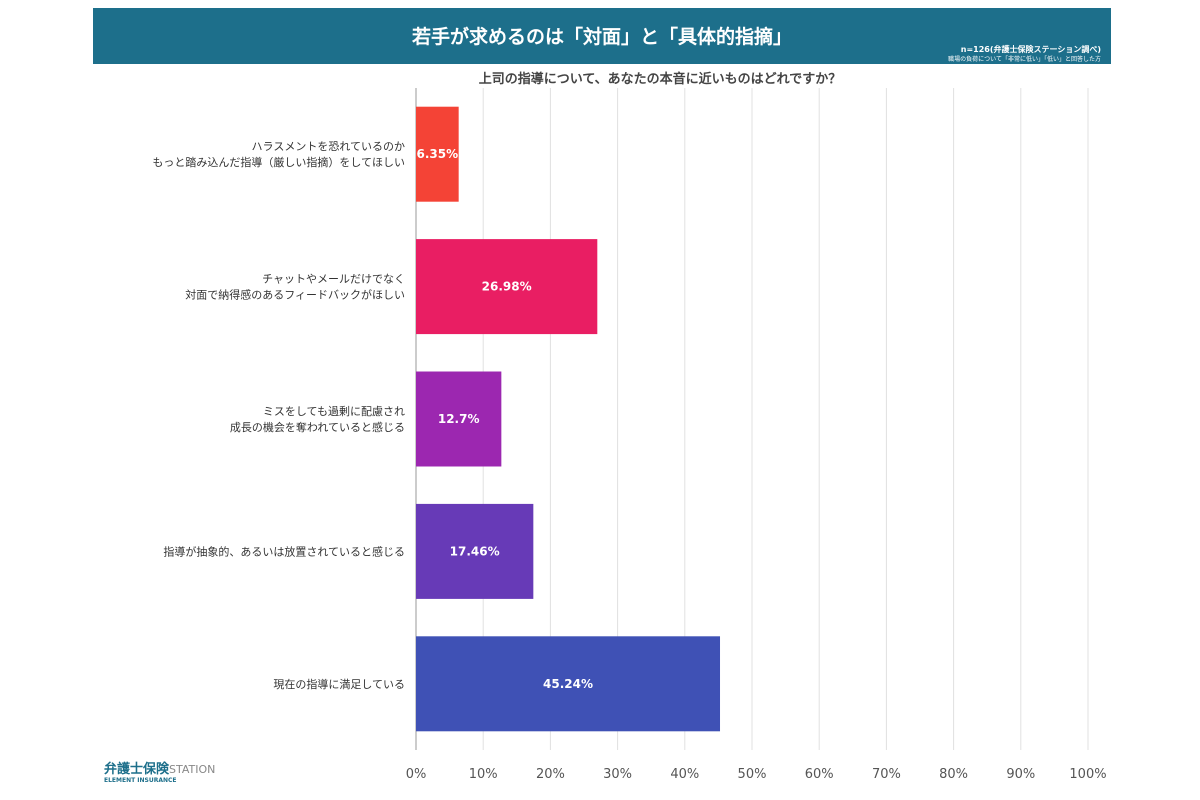 The image size is (1200, 800). Describe the element at coordinates (295, 295) in the screenshot. I see `category-label: 対面で納得感のあるフィードバックがほしい` at that location.